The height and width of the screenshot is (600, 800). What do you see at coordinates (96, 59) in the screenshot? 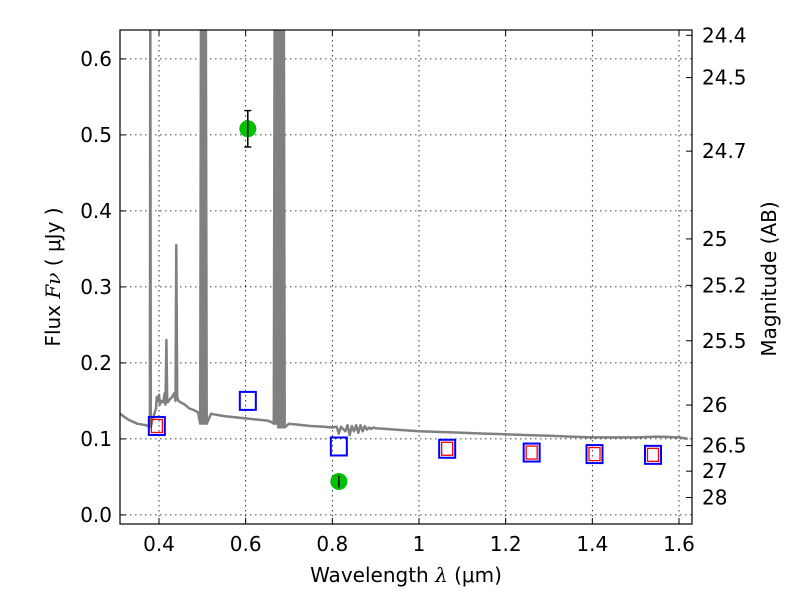
I see `y-tick-label: 0.6` at bounding box center [96, 59].